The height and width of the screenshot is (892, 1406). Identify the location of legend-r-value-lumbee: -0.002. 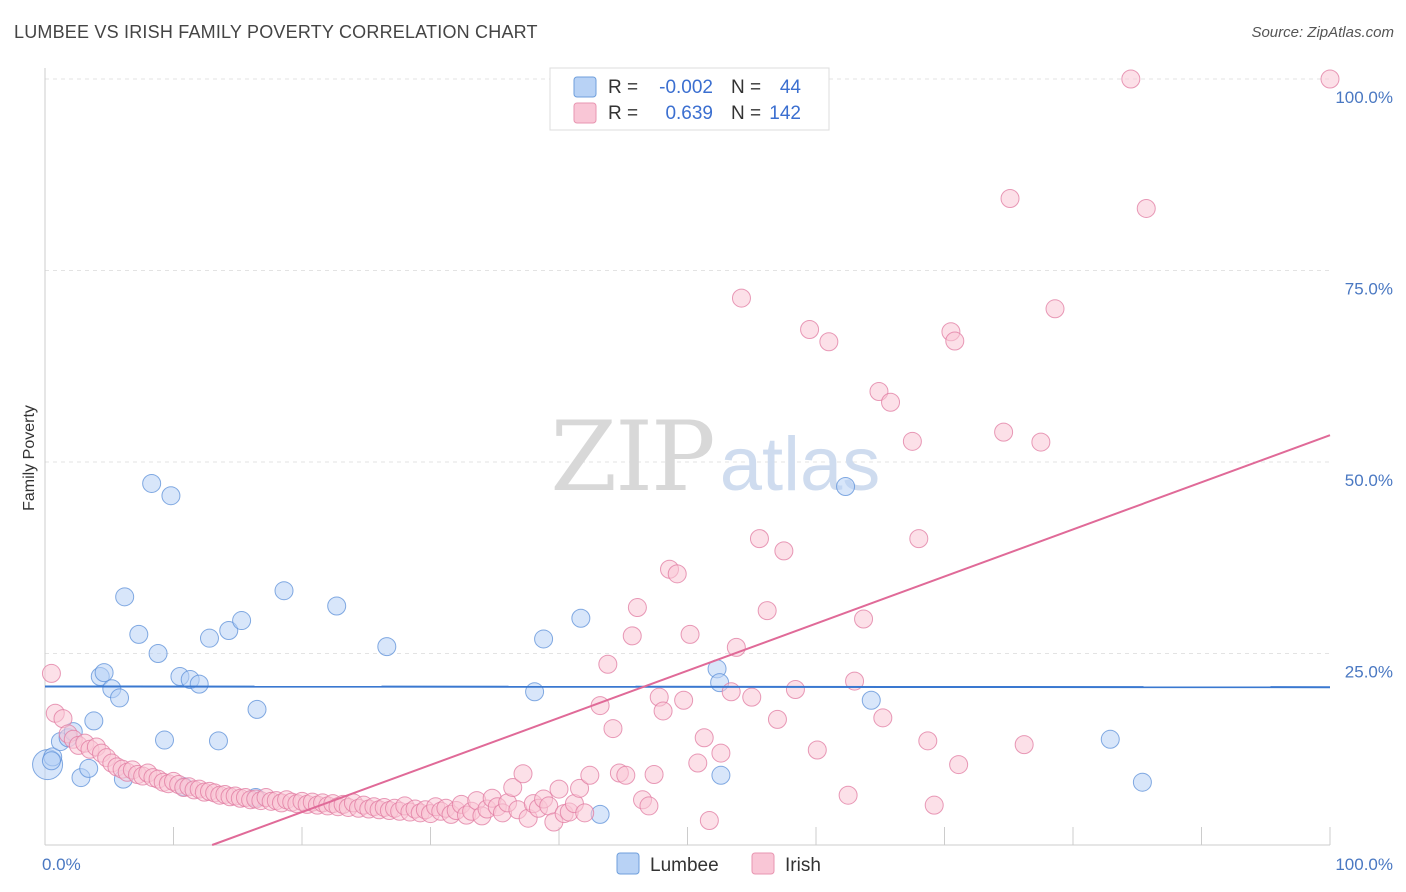
(686, 87).